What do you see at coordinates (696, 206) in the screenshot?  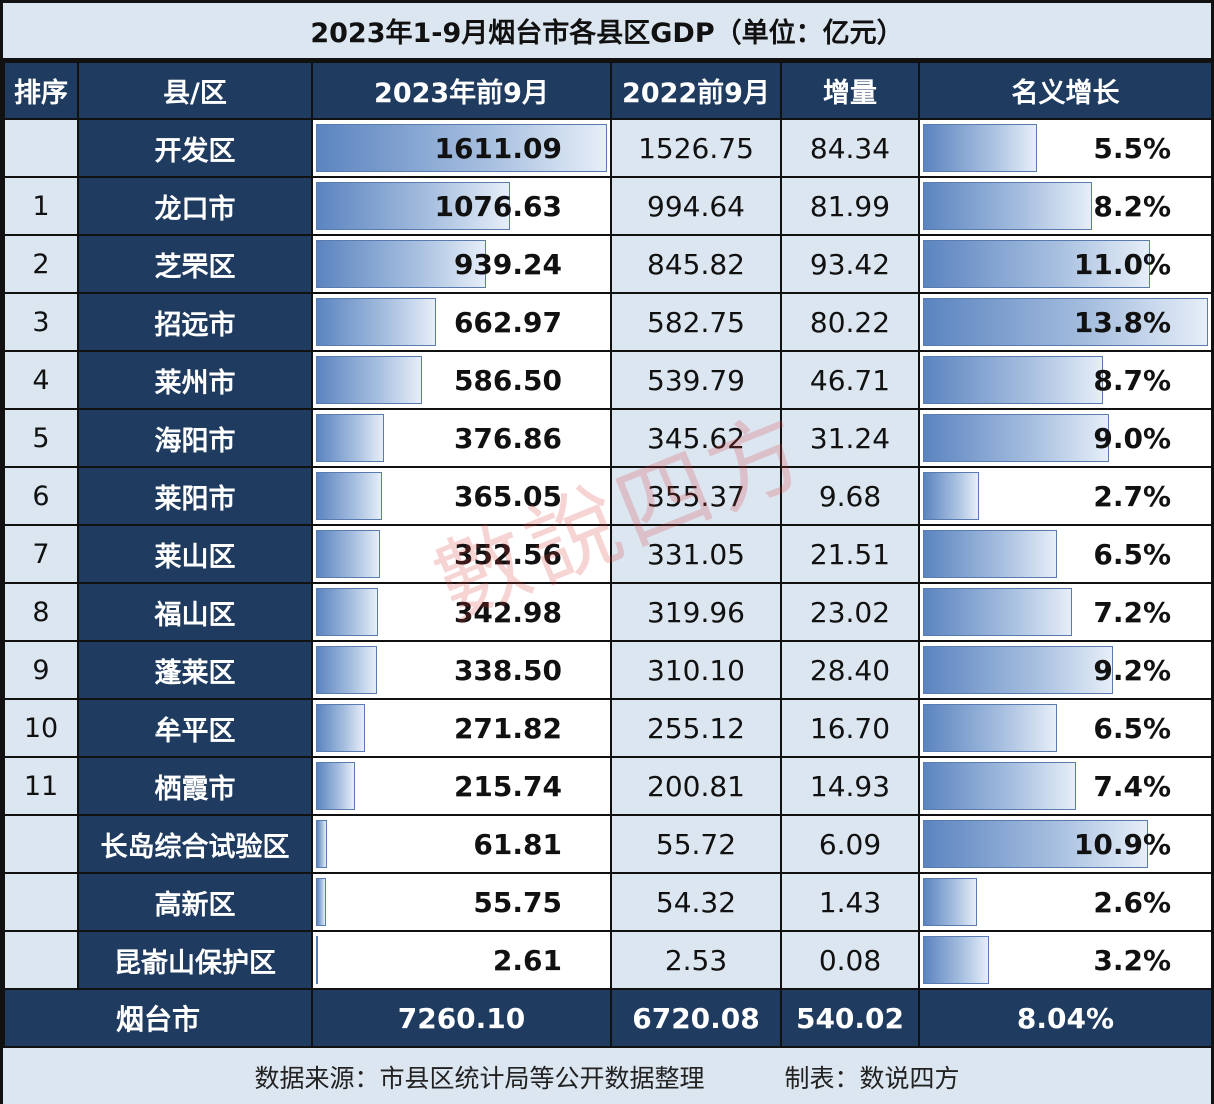 I see `row-gdp-2022: 994.64` at bounding box center [696, 206].